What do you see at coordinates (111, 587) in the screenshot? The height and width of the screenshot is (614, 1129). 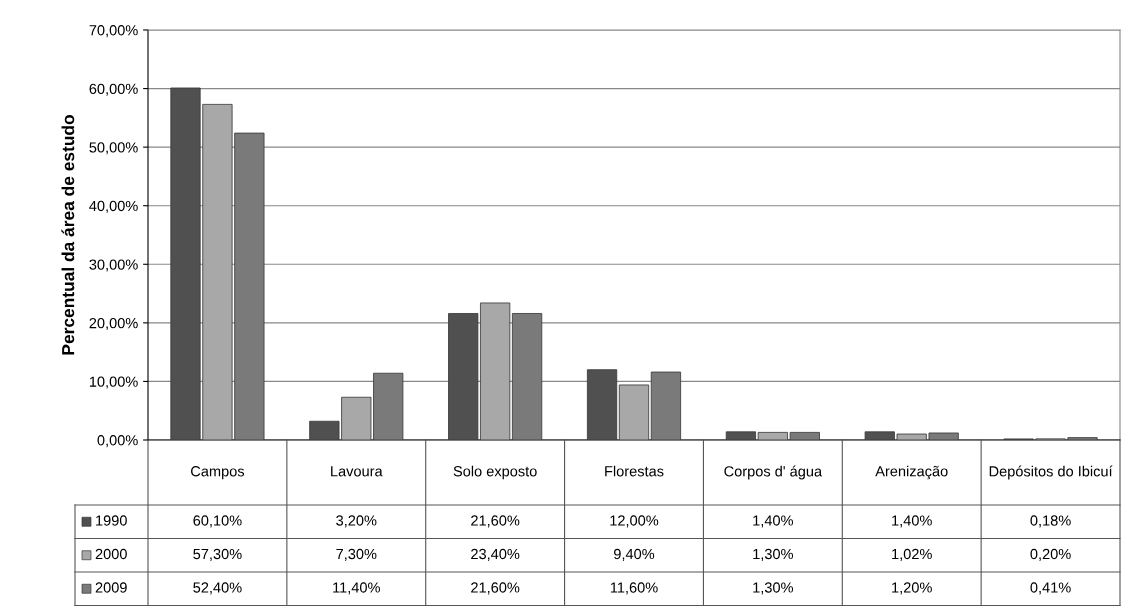 I see `legend-label: 2009` at bounding box center [111, 587].